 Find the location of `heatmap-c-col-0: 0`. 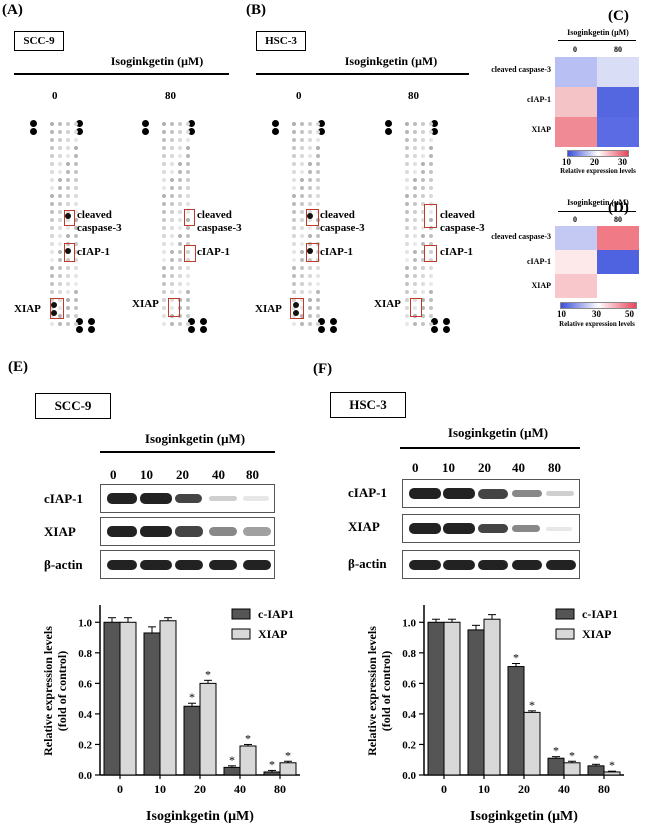

heatmap-c-col-0: 0 is located at coordinates (575, 49).